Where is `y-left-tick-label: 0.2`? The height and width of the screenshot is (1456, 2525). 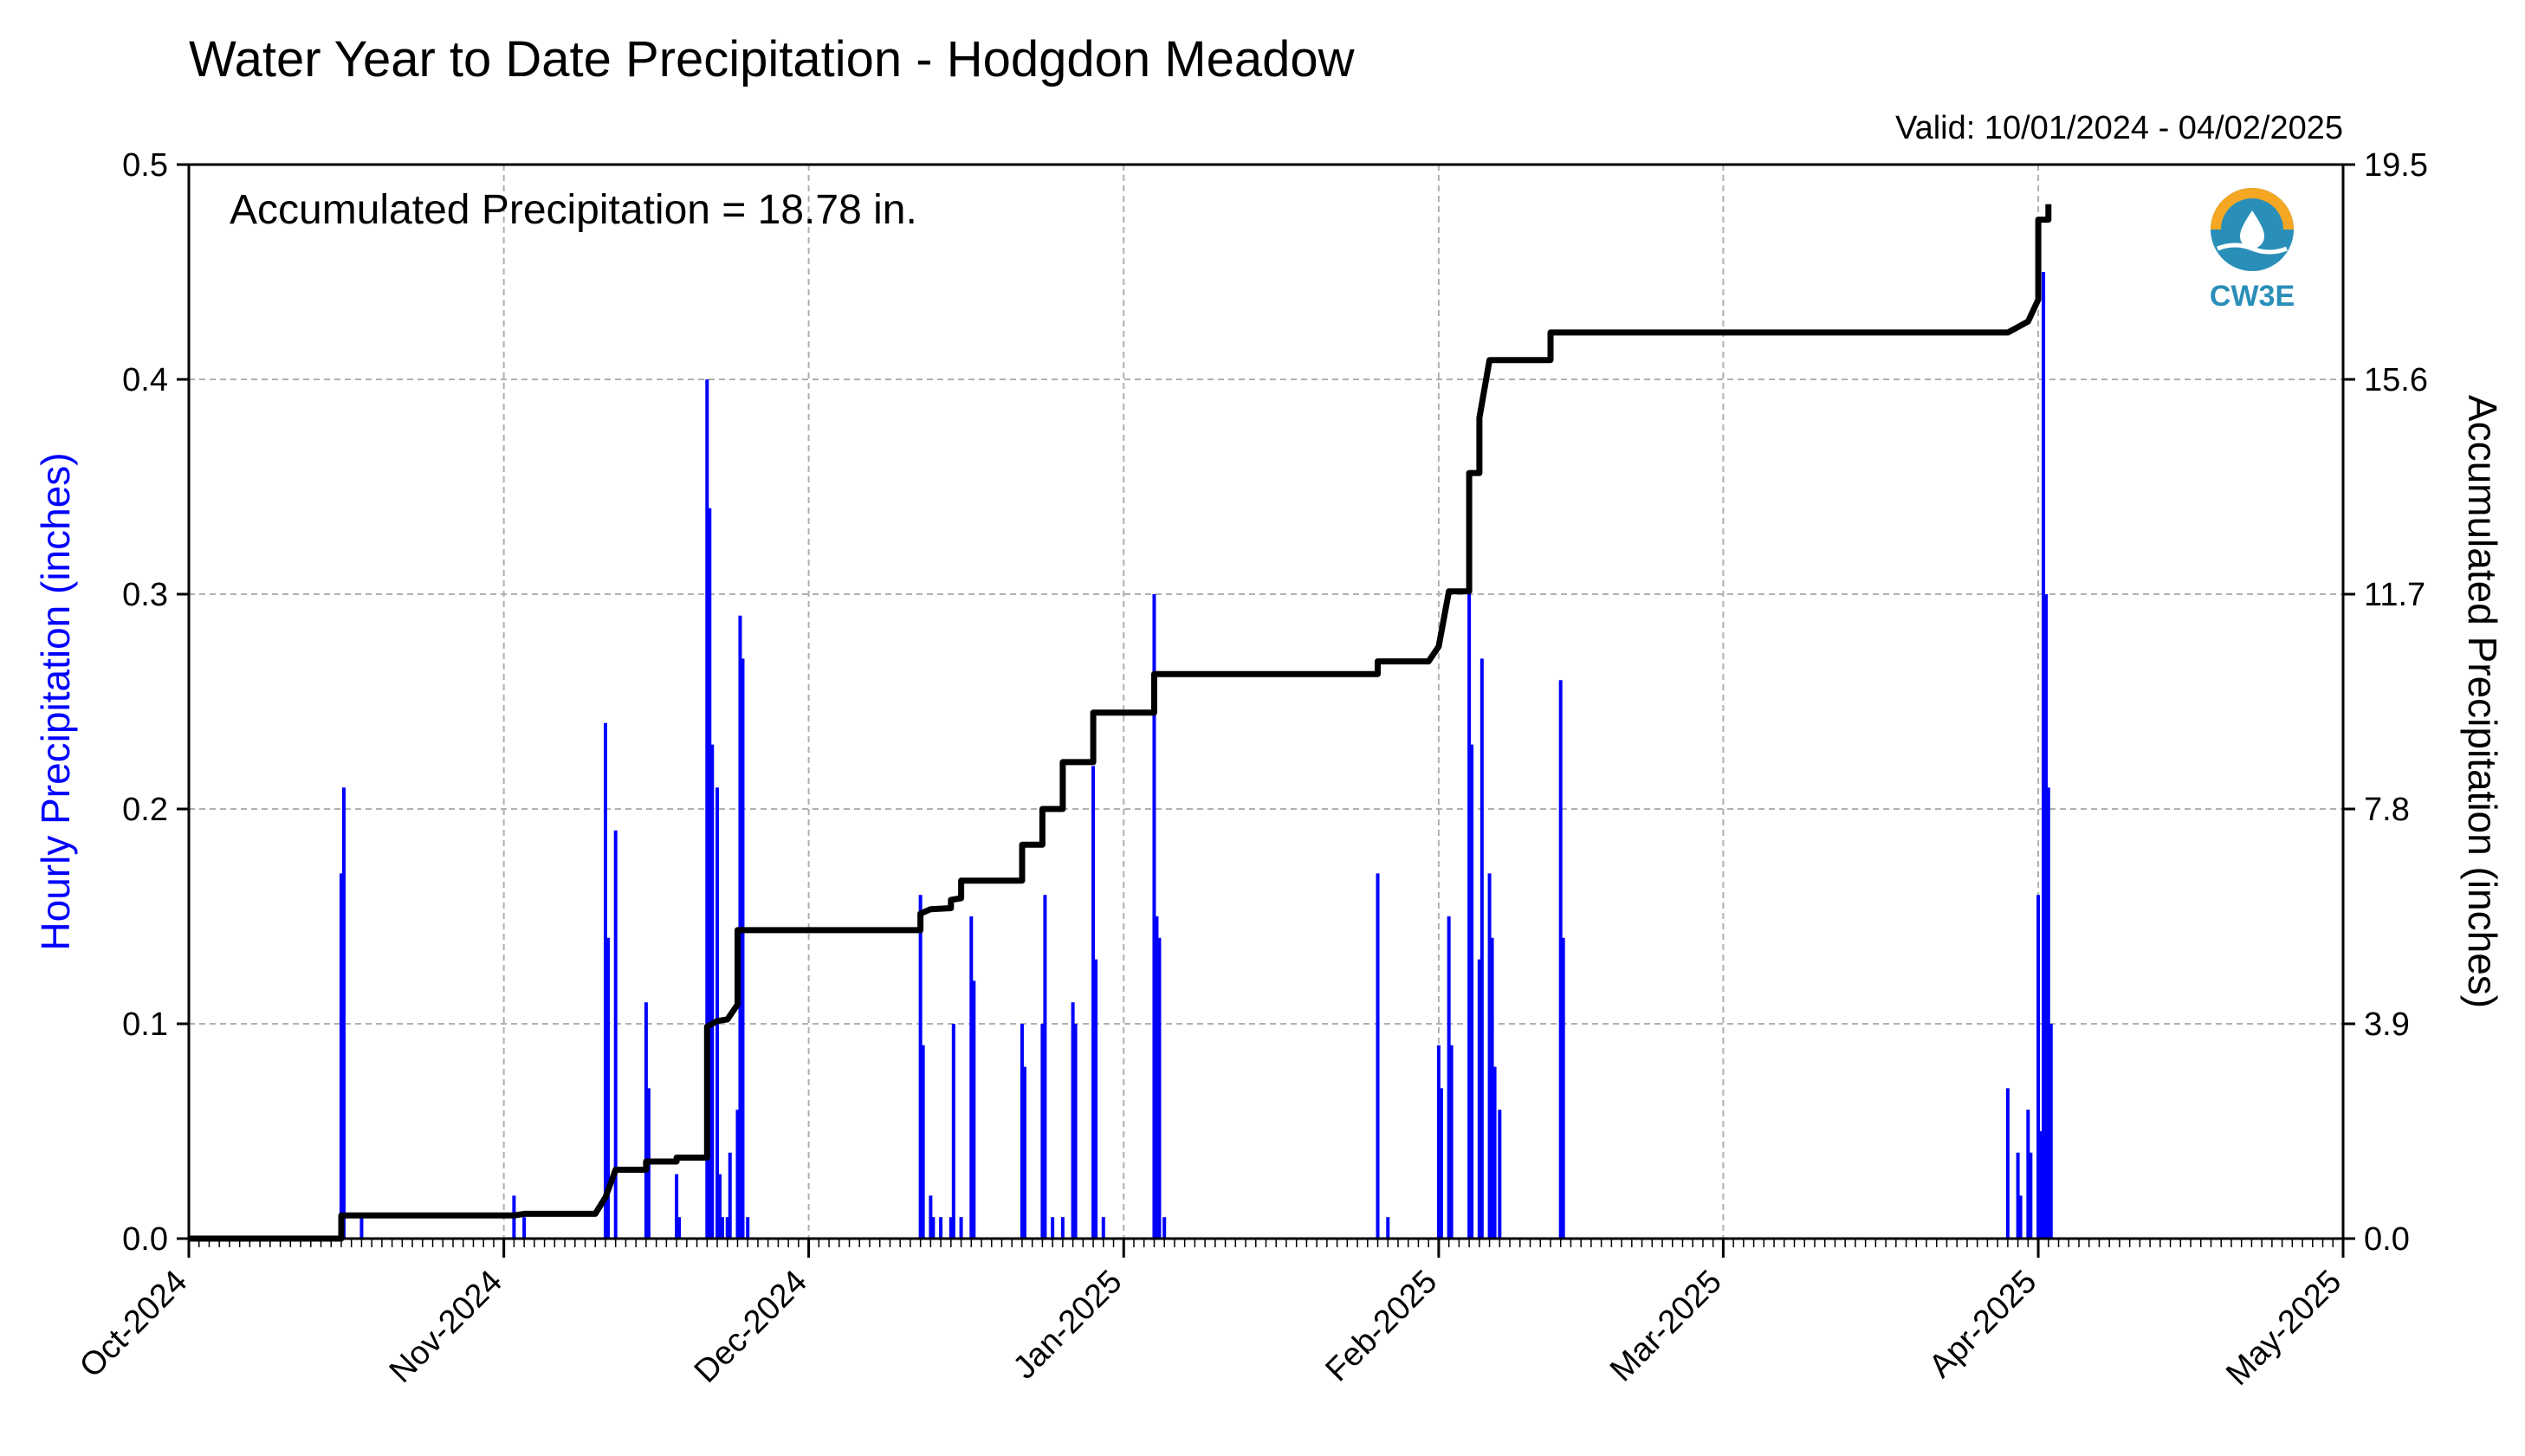 y-left-tick-label: 0.2 is located at coordinates (145, 810).